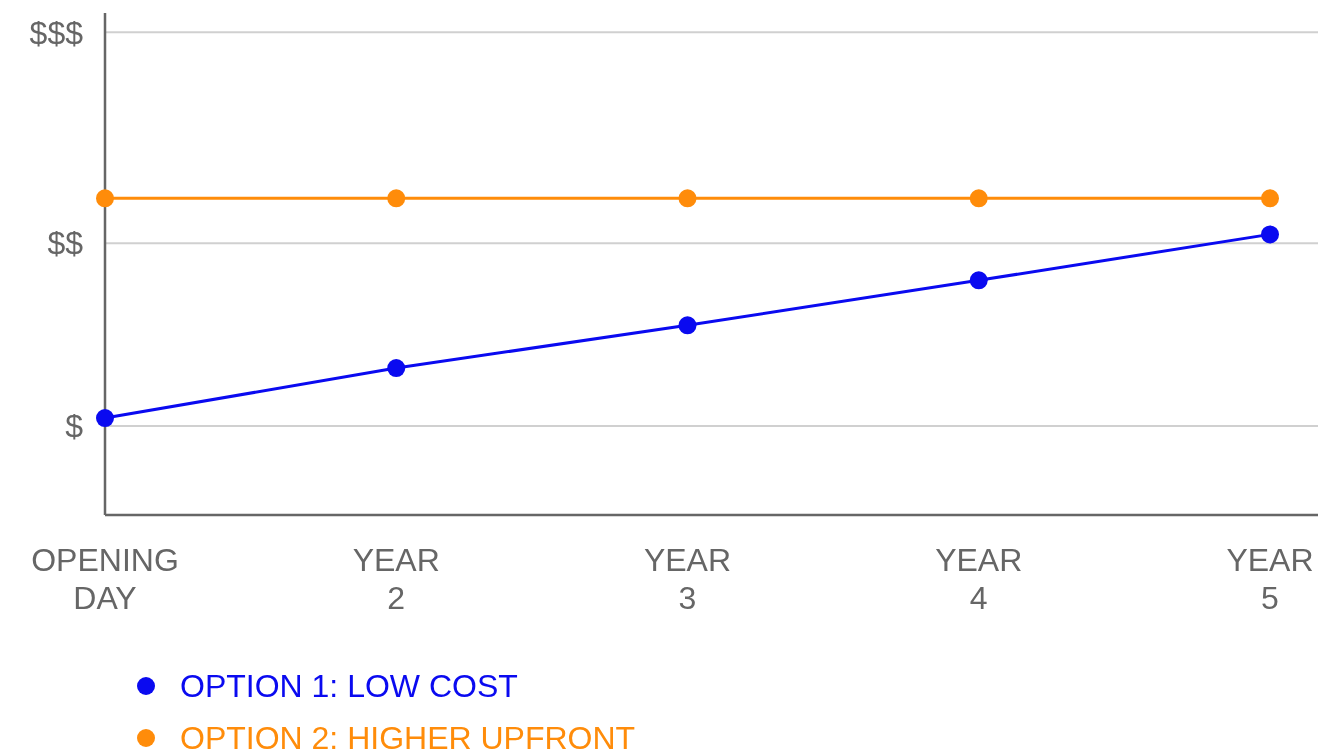  Describe the element at coordinates (687, 579) in the screenshot. I see `x-tick-label: YEAR 3` at that location.